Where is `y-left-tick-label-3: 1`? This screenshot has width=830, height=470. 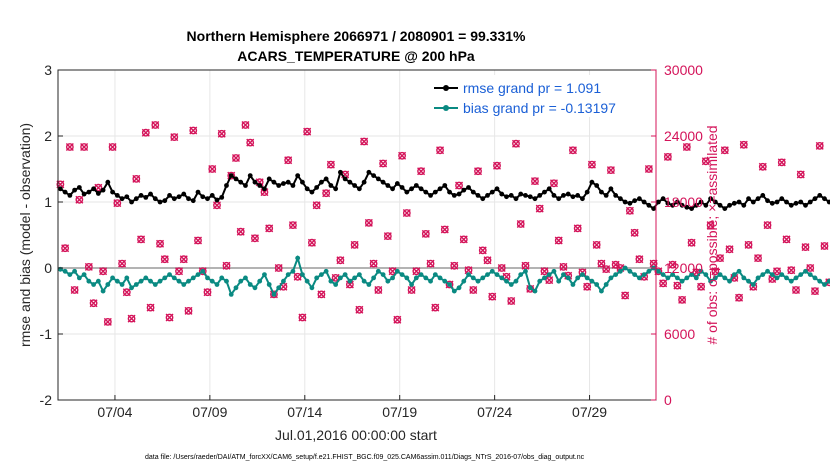
y-left-tick-label-3: 1 is located at coordinates (48, 202).